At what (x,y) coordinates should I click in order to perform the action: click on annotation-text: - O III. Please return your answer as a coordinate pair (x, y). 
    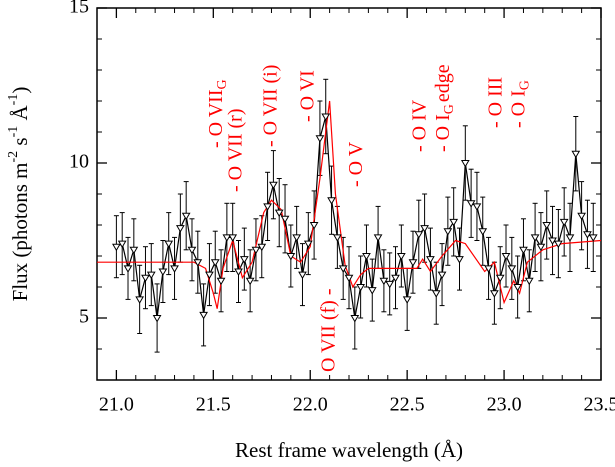
    Looking at the image, I should click on (495, 102).